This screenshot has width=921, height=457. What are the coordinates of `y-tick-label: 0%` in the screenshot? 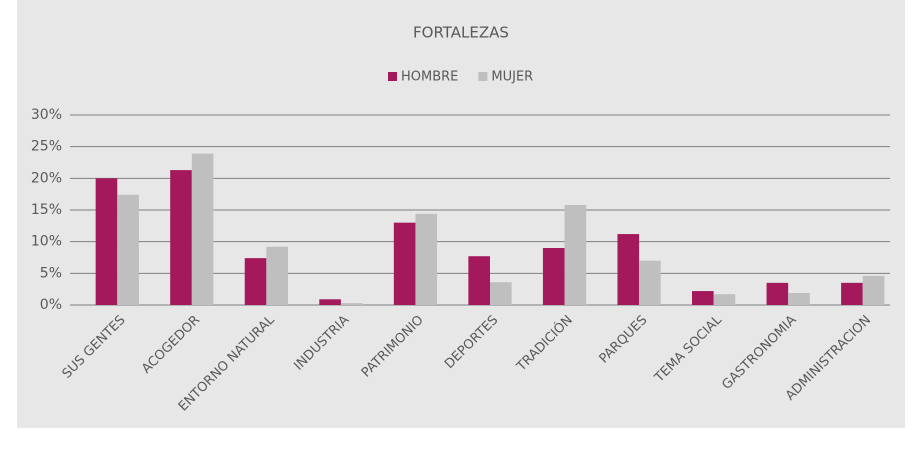 It's located at (51, 305).